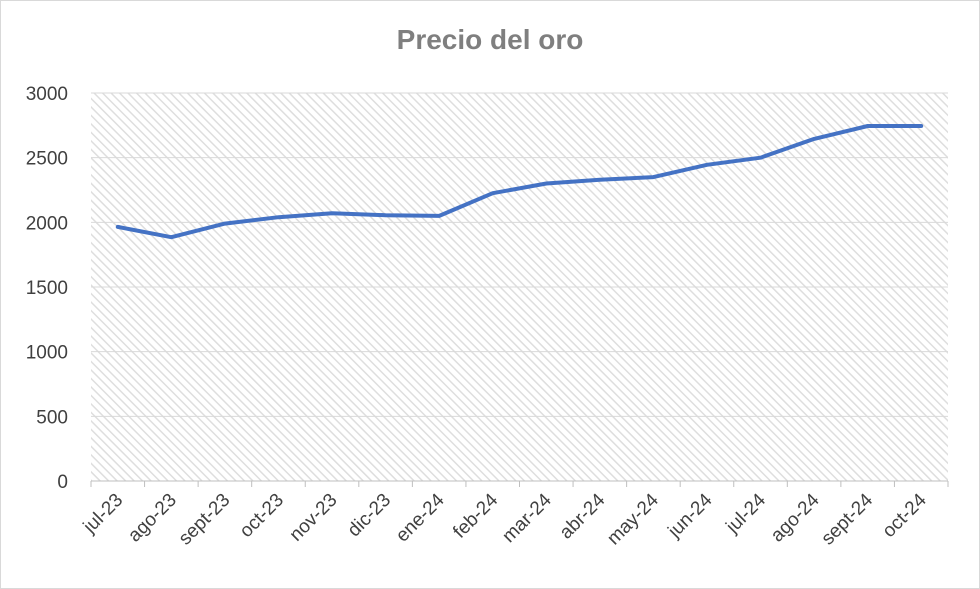 The image size is (980, 589). I want to click on chart-title: Precio del oro, so click(490, 39).